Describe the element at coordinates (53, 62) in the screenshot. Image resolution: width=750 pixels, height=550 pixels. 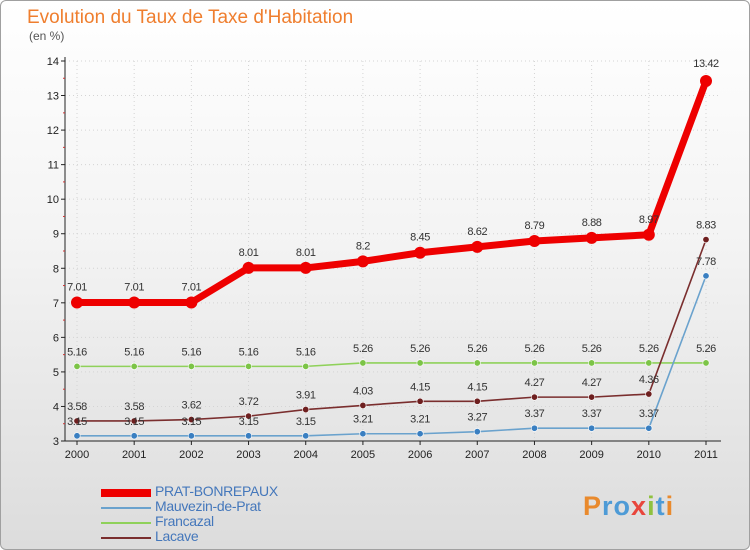
I see `y-tick-label: 14` at that location.